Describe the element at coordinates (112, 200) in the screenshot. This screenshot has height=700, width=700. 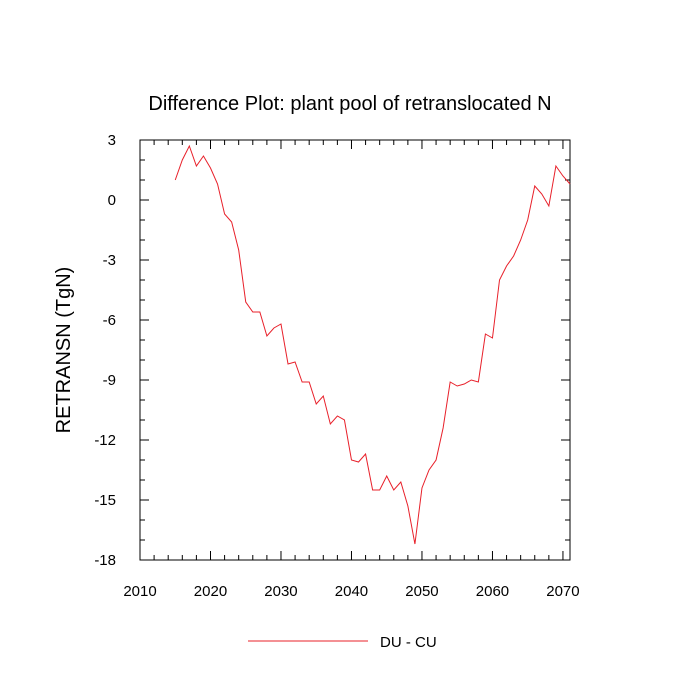
I see `y-tick-label: 0` at that location.